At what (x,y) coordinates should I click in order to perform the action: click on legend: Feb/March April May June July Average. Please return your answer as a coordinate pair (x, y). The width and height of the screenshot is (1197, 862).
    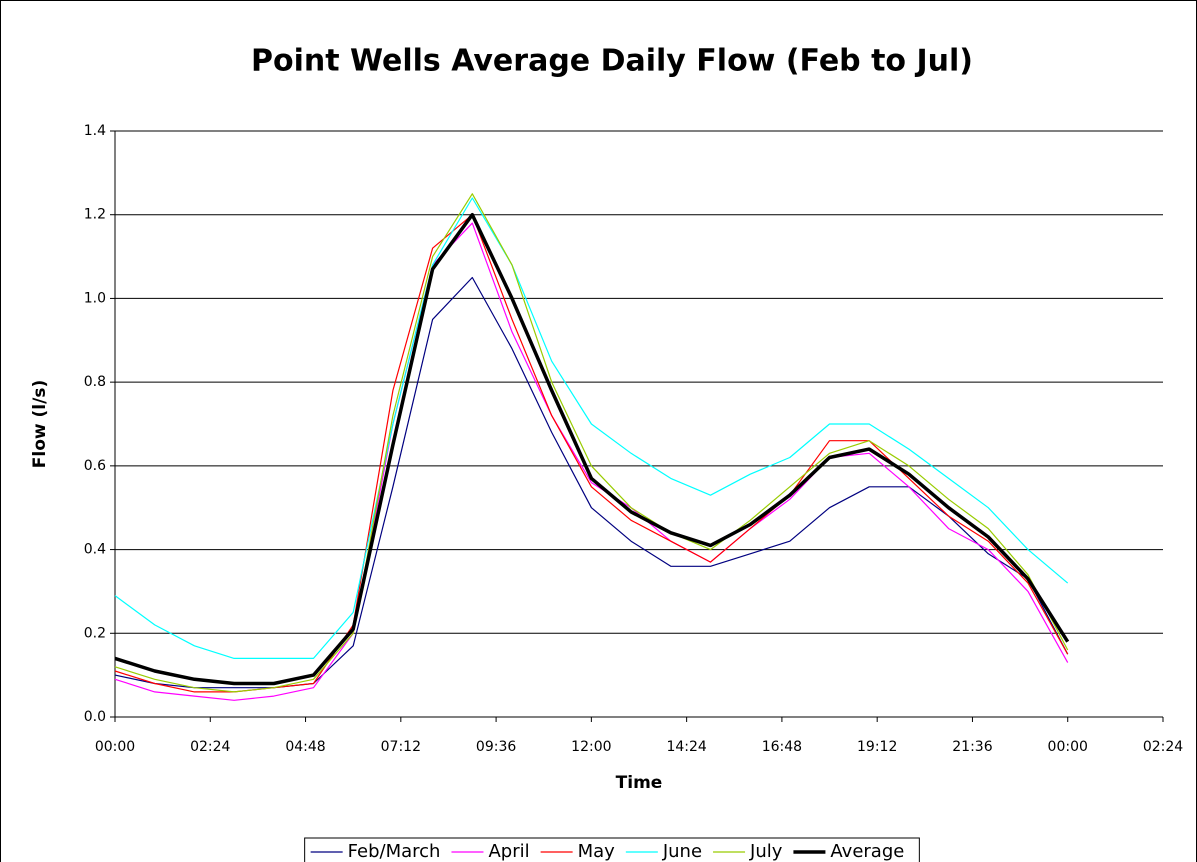
    Looking at the image, I should click on (612, 849).